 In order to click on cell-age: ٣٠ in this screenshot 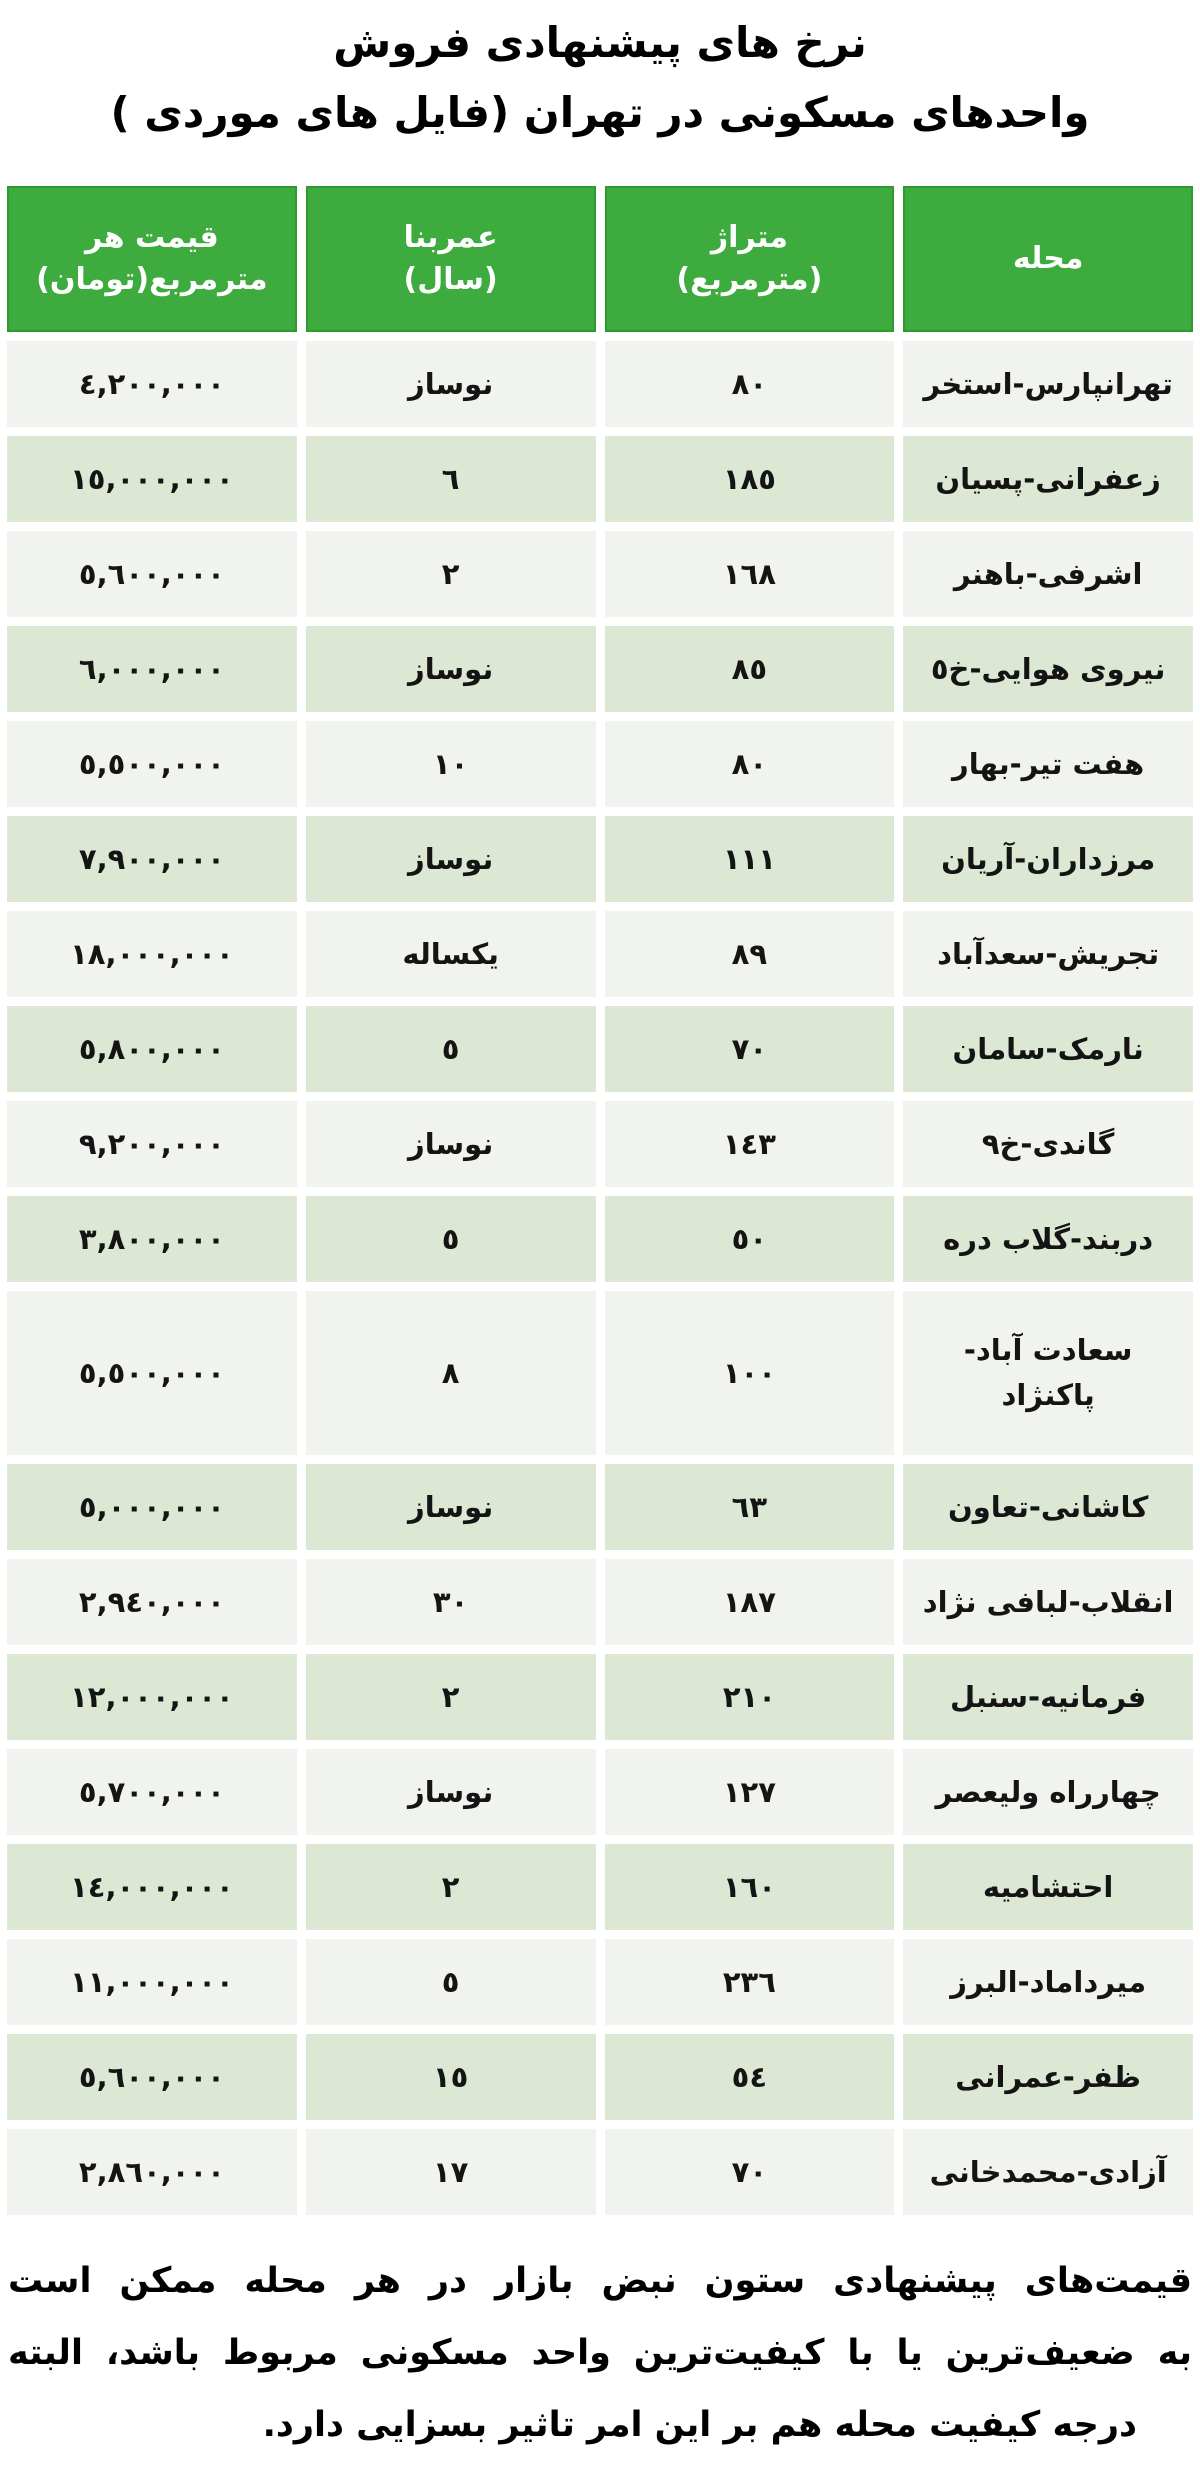, I will do `click(450, 1602)`.